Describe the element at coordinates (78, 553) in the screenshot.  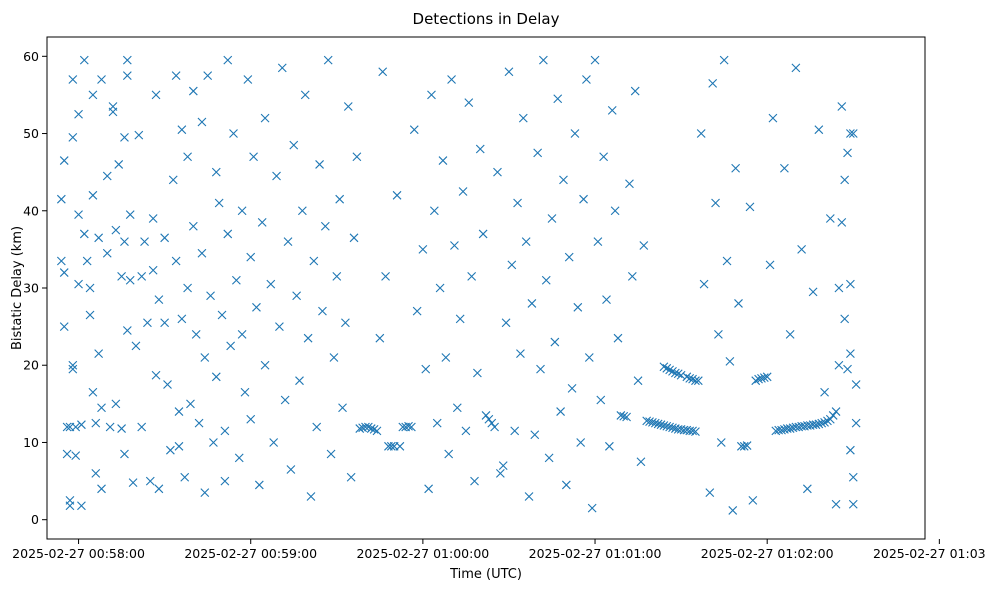
I see `x-tick-label: 2025-02-27 00:58:00` at that location.